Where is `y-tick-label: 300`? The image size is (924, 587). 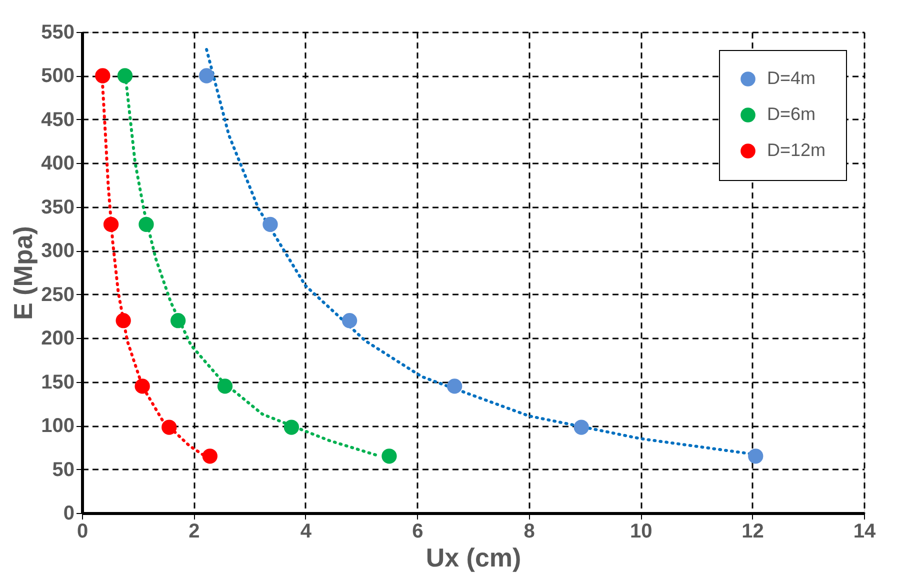 y-tick-label: 300 is located at coordinates (57, 251).